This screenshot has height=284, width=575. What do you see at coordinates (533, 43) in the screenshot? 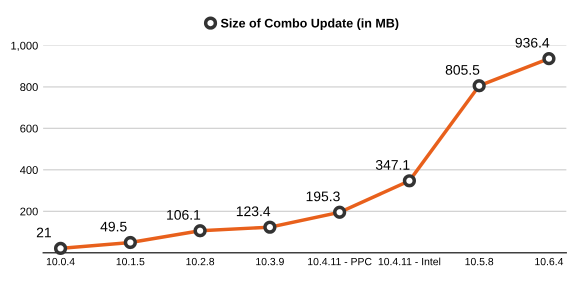
I see `data-label: 936.4` at bounding box center [533, 43].